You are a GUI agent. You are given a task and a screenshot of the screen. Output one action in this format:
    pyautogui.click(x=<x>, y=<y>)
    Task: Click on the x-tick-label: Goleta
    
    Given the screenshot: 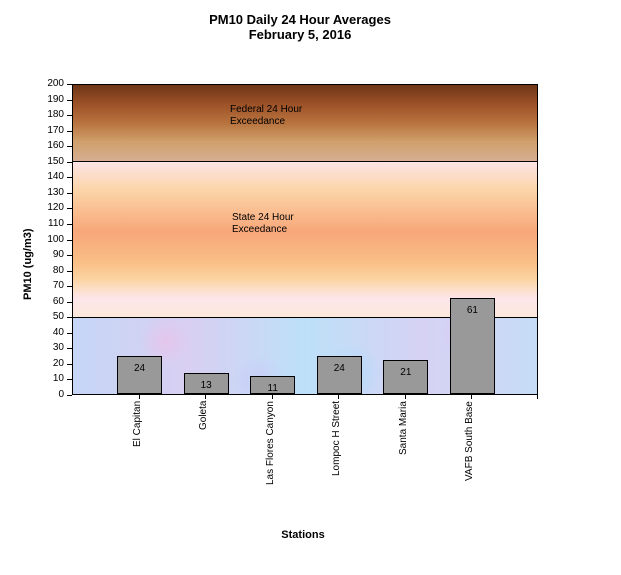 What is the action you would take?
    pyautogui.click(x=203, y=415)
    